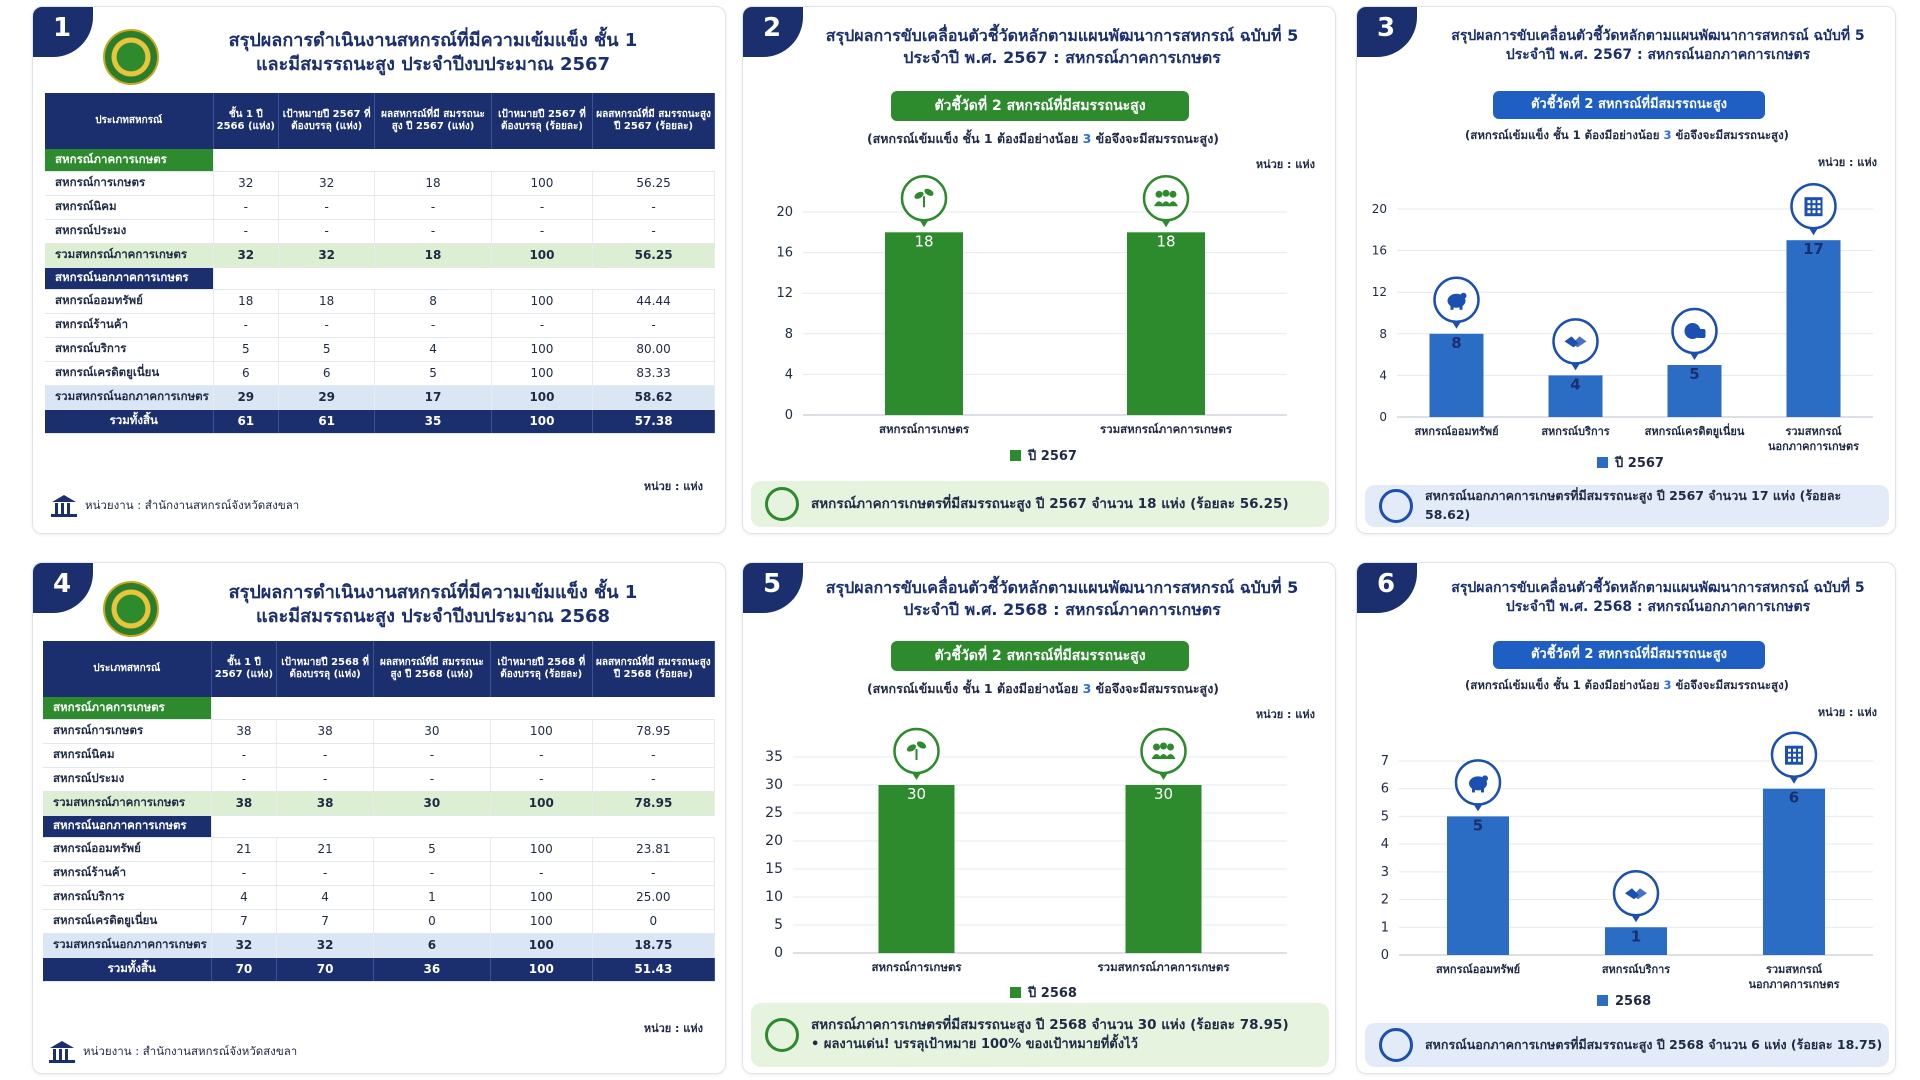  What do you see at coordinates (1387, 588) in the screenshot?
I see `panel-number: 6` at bounding box center [1387, 588].